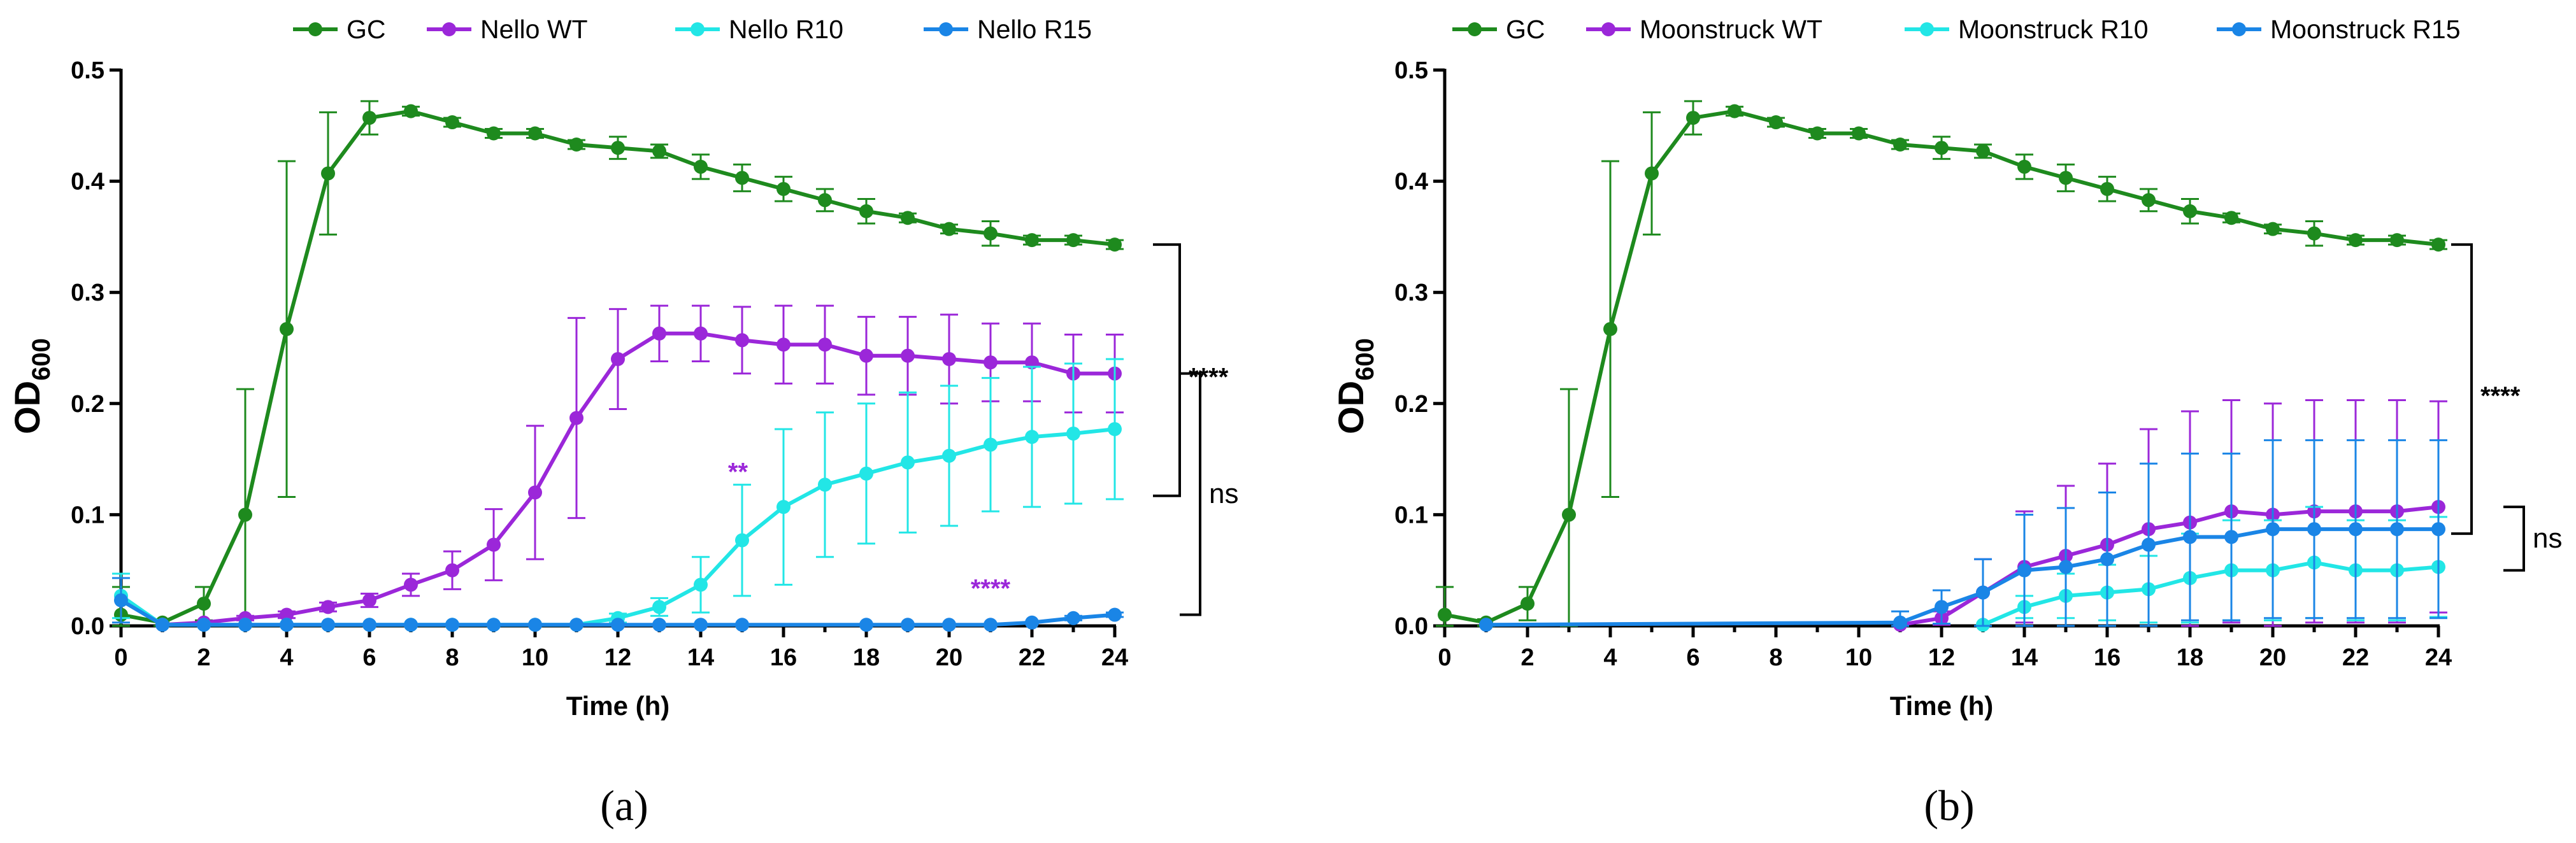 The width and height of the screenshot is (2576, 843). What do you see at coordinates (204, 657) in the screenshot?
I see `x-tick-label: 2` at bounding box center [204, 657].